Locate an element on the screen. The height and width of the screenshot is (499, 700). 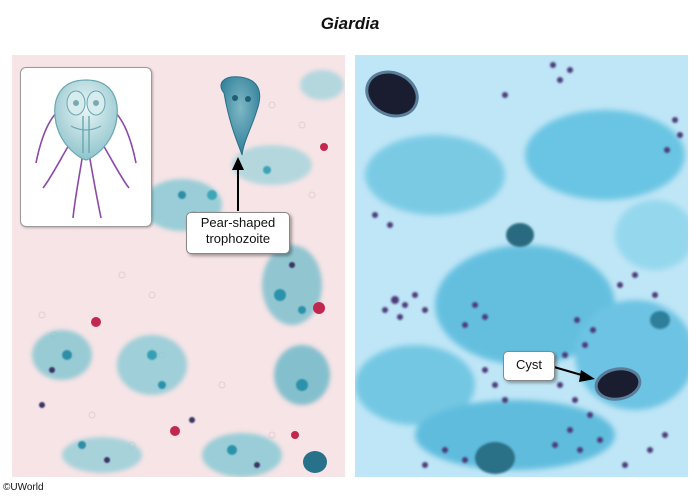
trophozoite-callout: Pear-shaped trophozoite is located at coordinates (238, 233).